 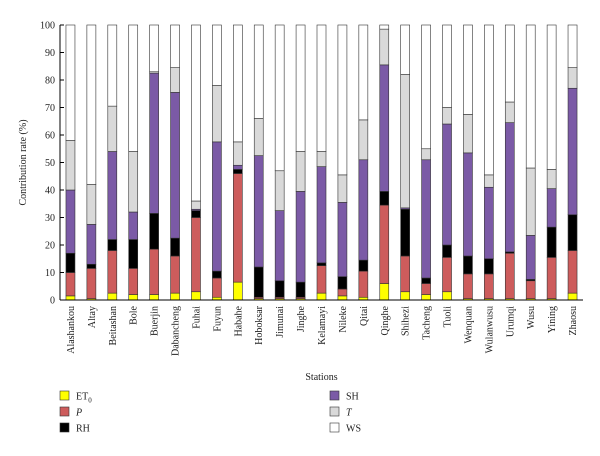 I want to click on legend-label-rh: RH, so click(x=83, y=429).